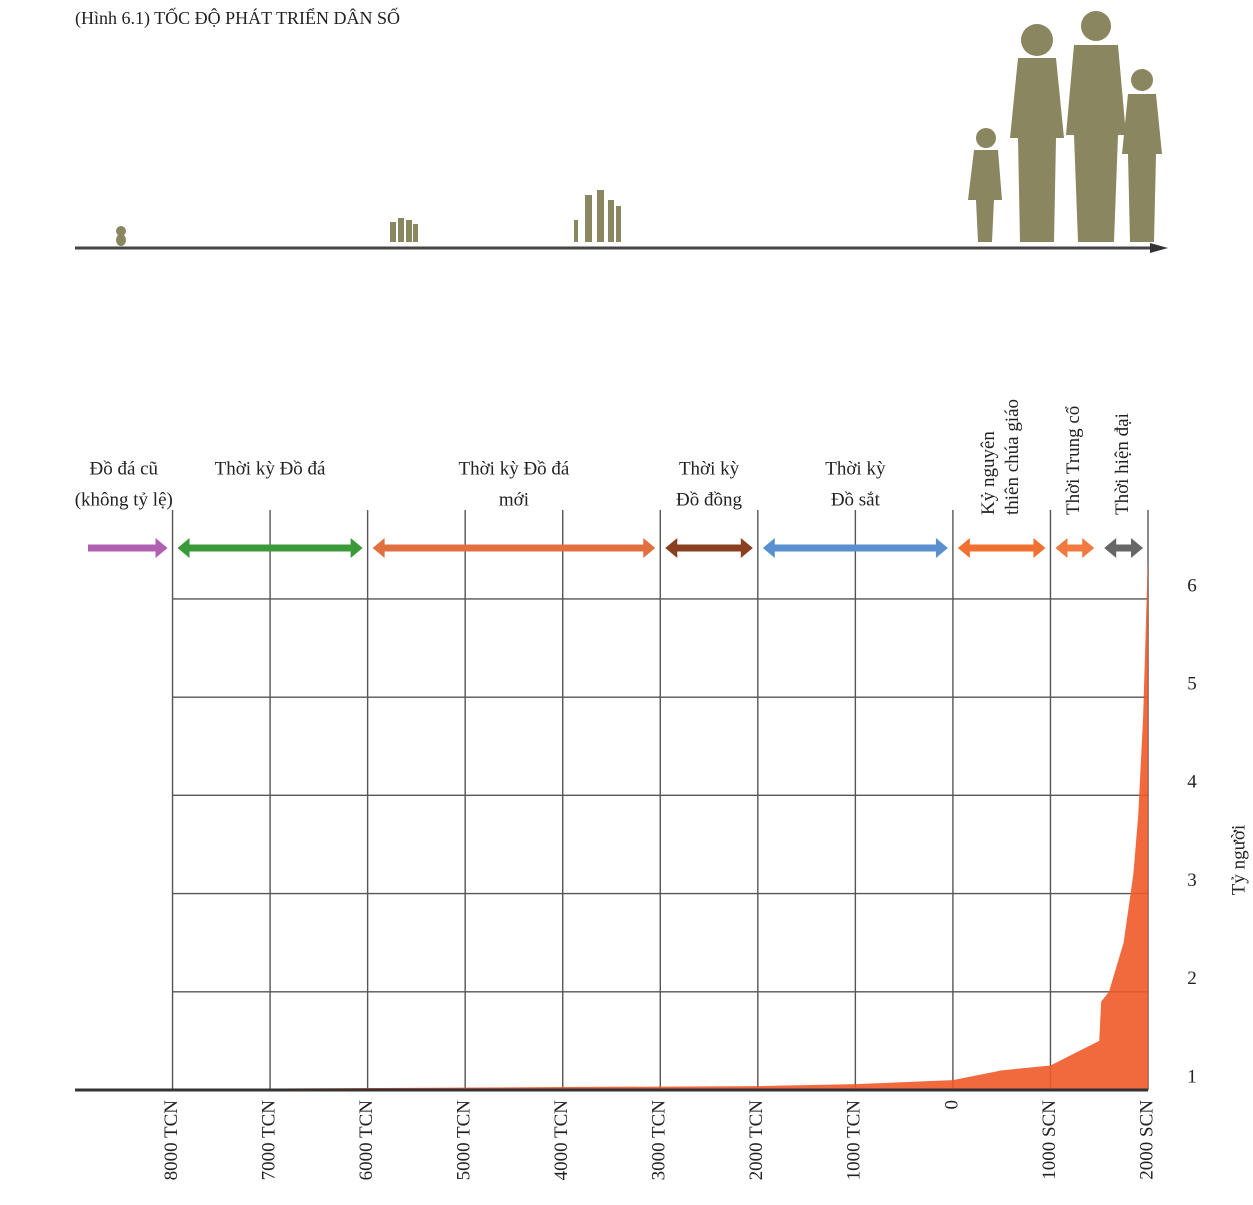  What do you see at coordinates (659, 1140) in the screenshot?
I see `x-tick-label: 3000 TCN` at bounding box center [659, 1140].